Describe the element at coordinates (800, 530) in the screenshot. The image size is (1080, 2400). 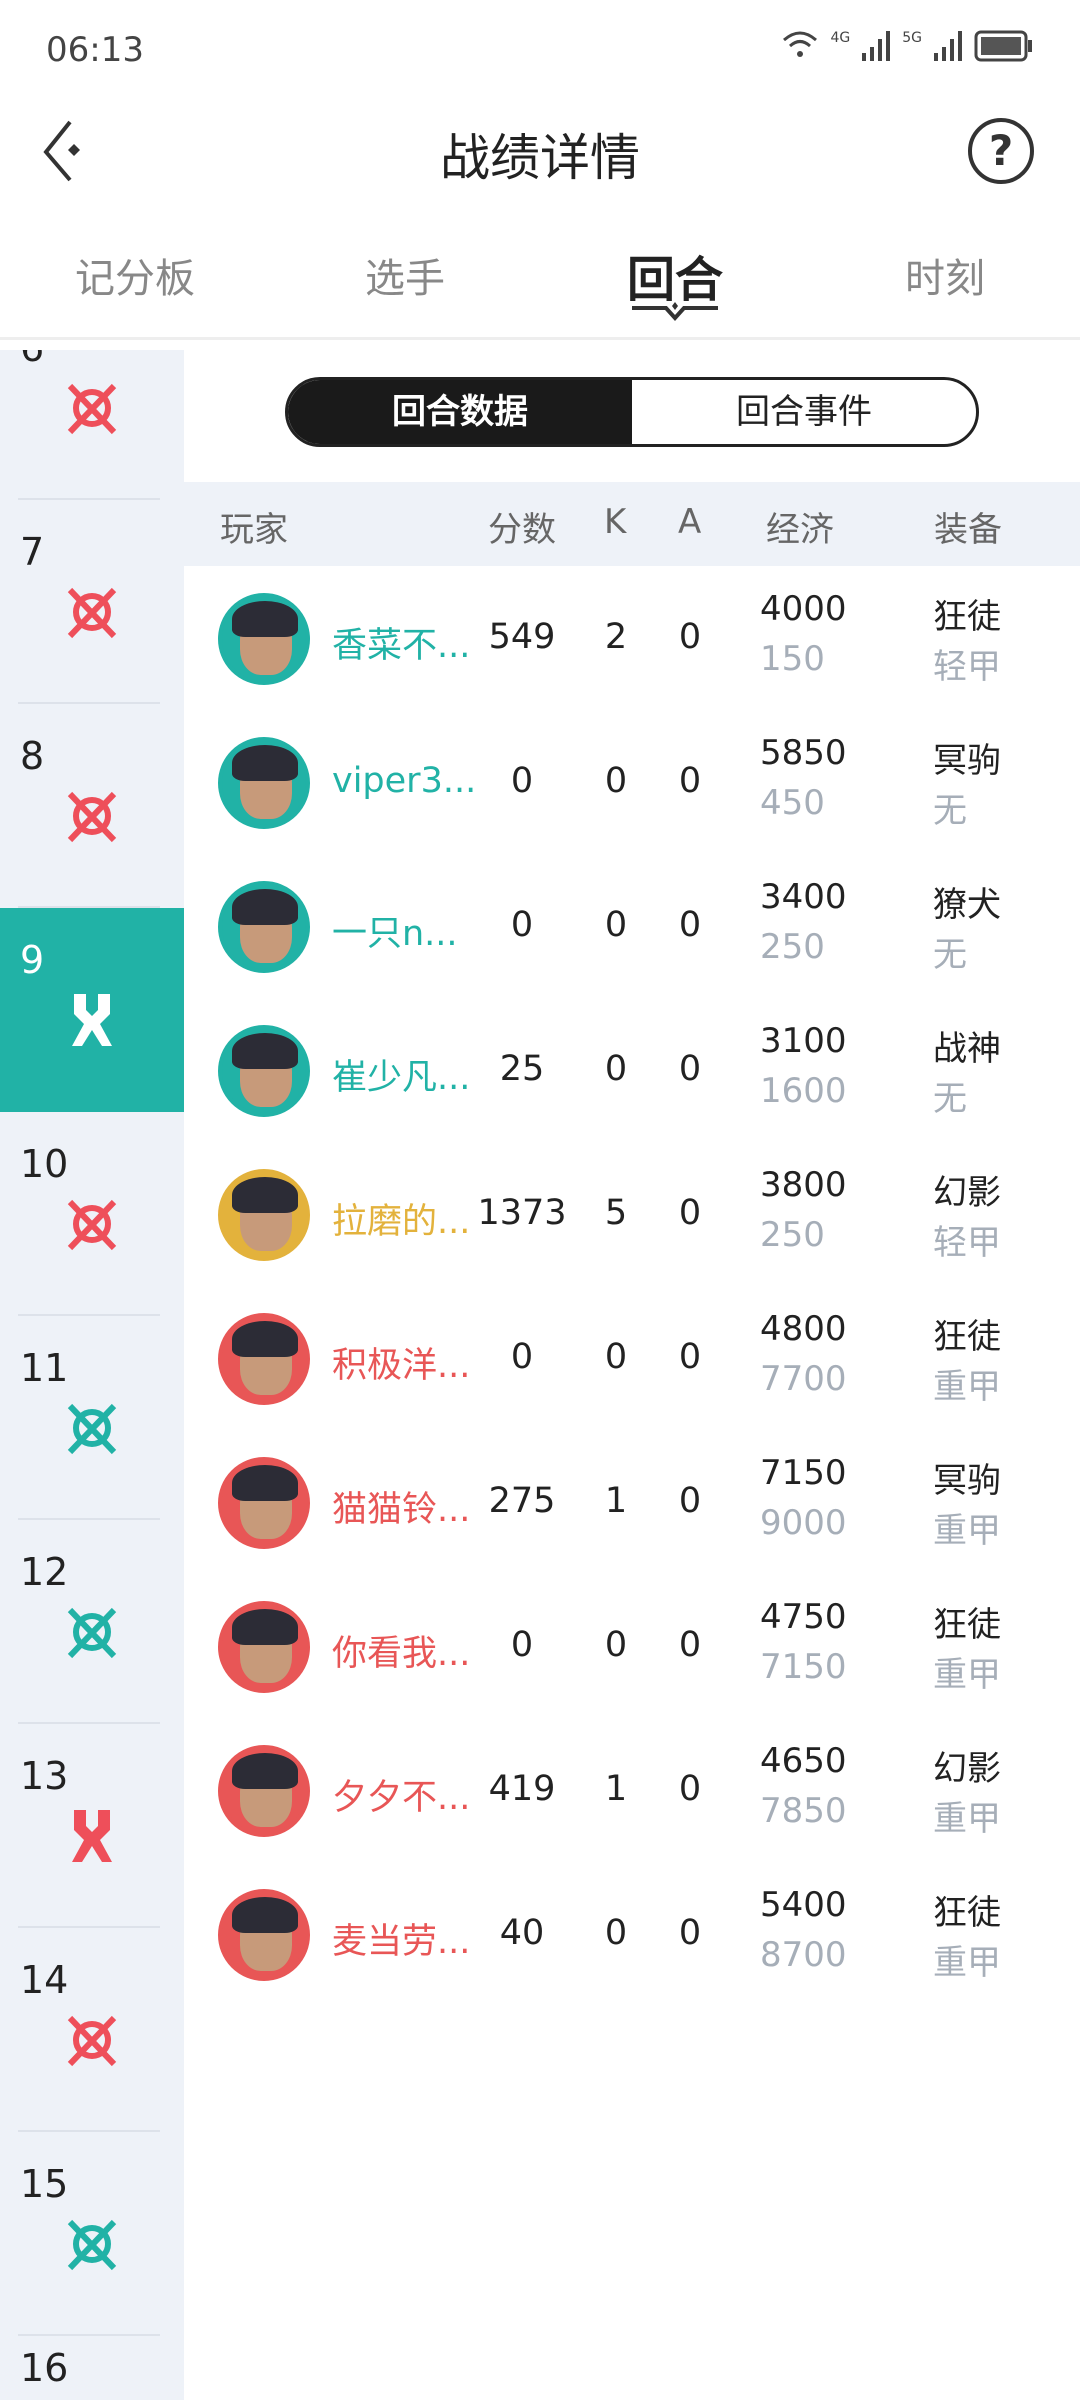
I see `header-economy: 经济` at that location.